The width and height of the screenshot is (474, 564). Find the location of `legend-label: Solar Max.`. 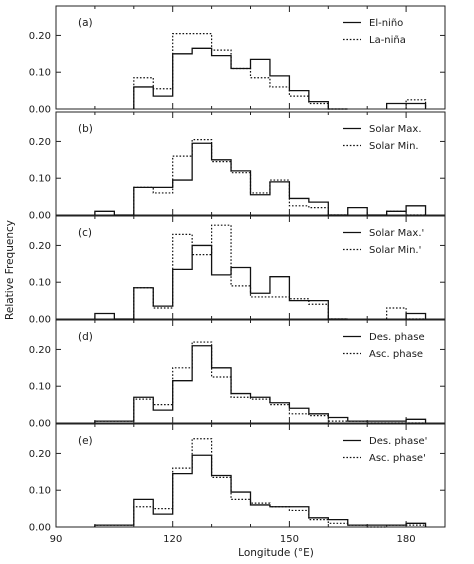

legend-label: Solar Max. is located at coordinates (395, 129).